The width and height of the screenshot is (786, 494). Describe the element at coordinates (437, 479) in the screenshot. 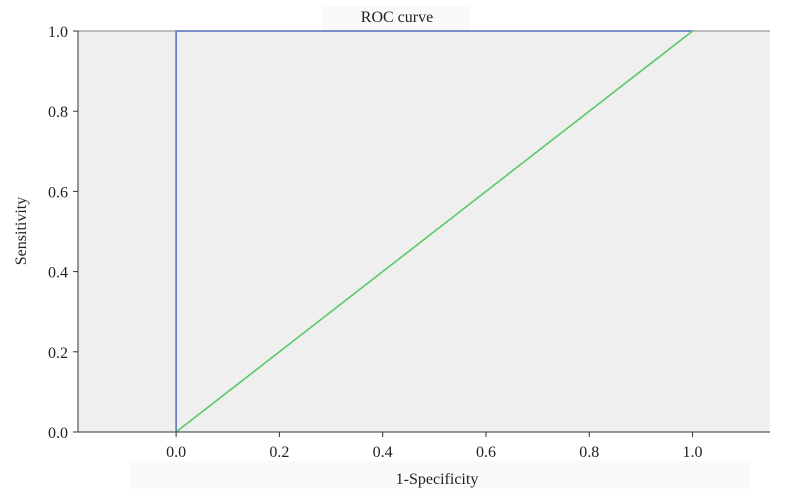

I see `x-axis-label: 1-Specificity` at that location.